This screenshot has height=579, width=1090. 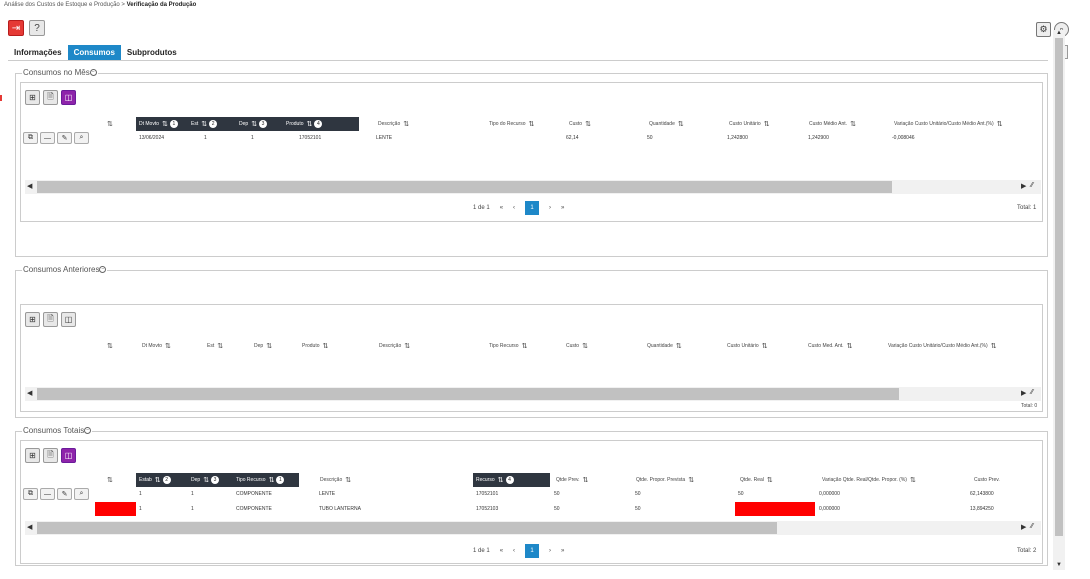 What do you see at coordinates (212, 124) in the screenshot?
I see `col-est: Est ⇅ 2` at bounding box center [212, 124].